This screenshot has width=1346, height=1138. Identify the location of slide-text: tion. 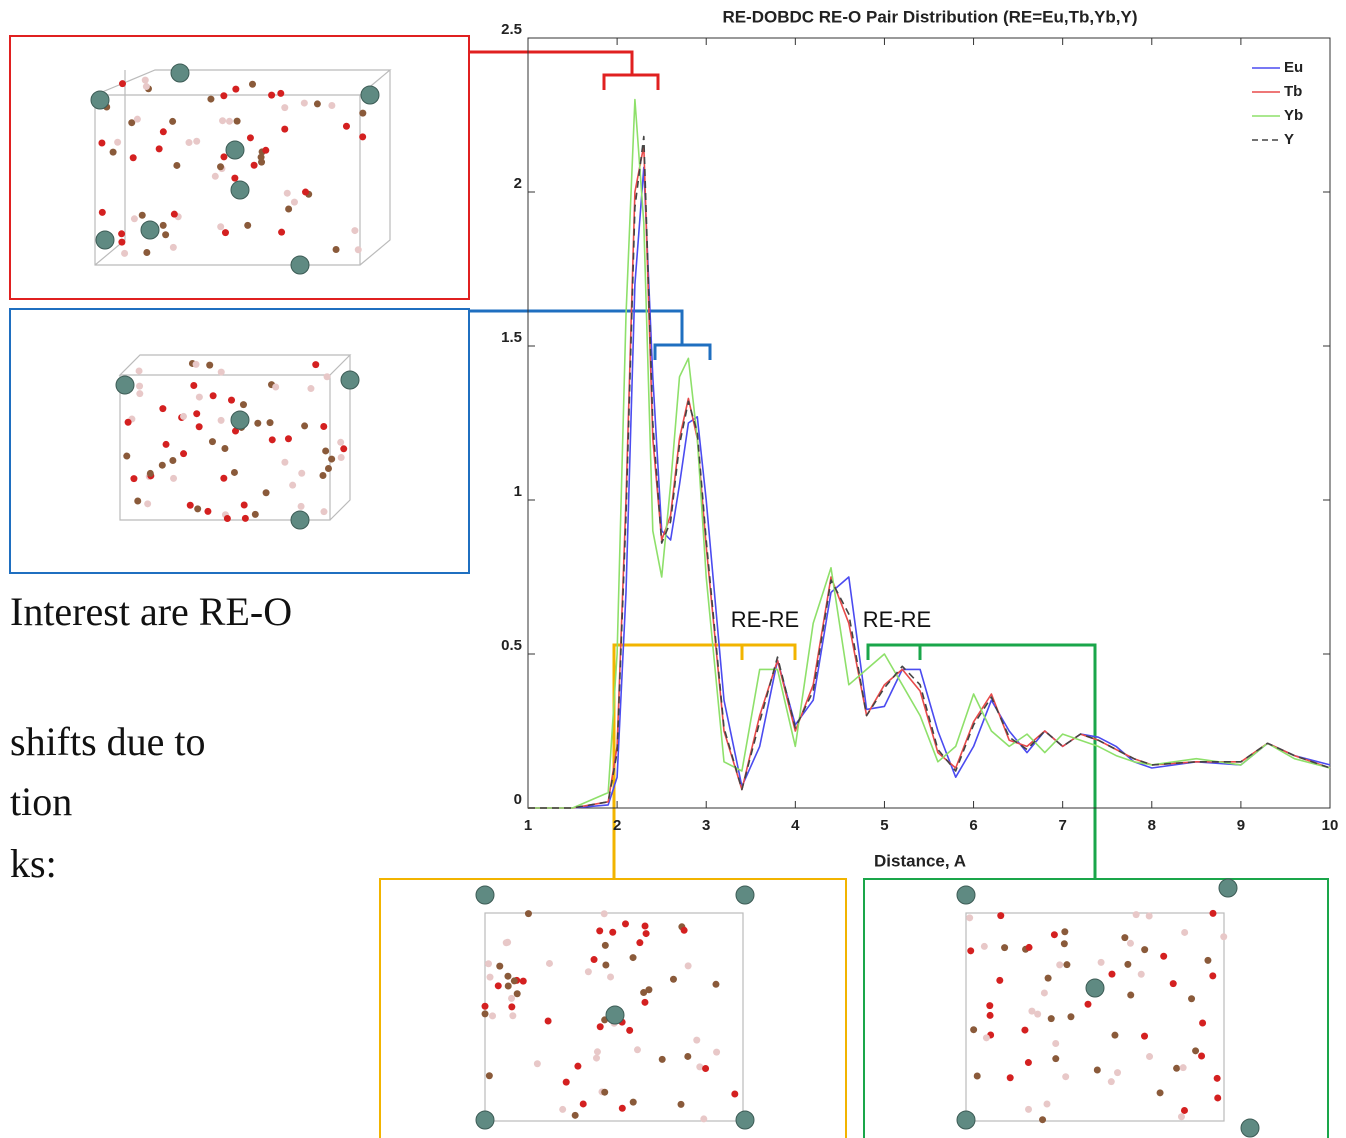
(41, 801).